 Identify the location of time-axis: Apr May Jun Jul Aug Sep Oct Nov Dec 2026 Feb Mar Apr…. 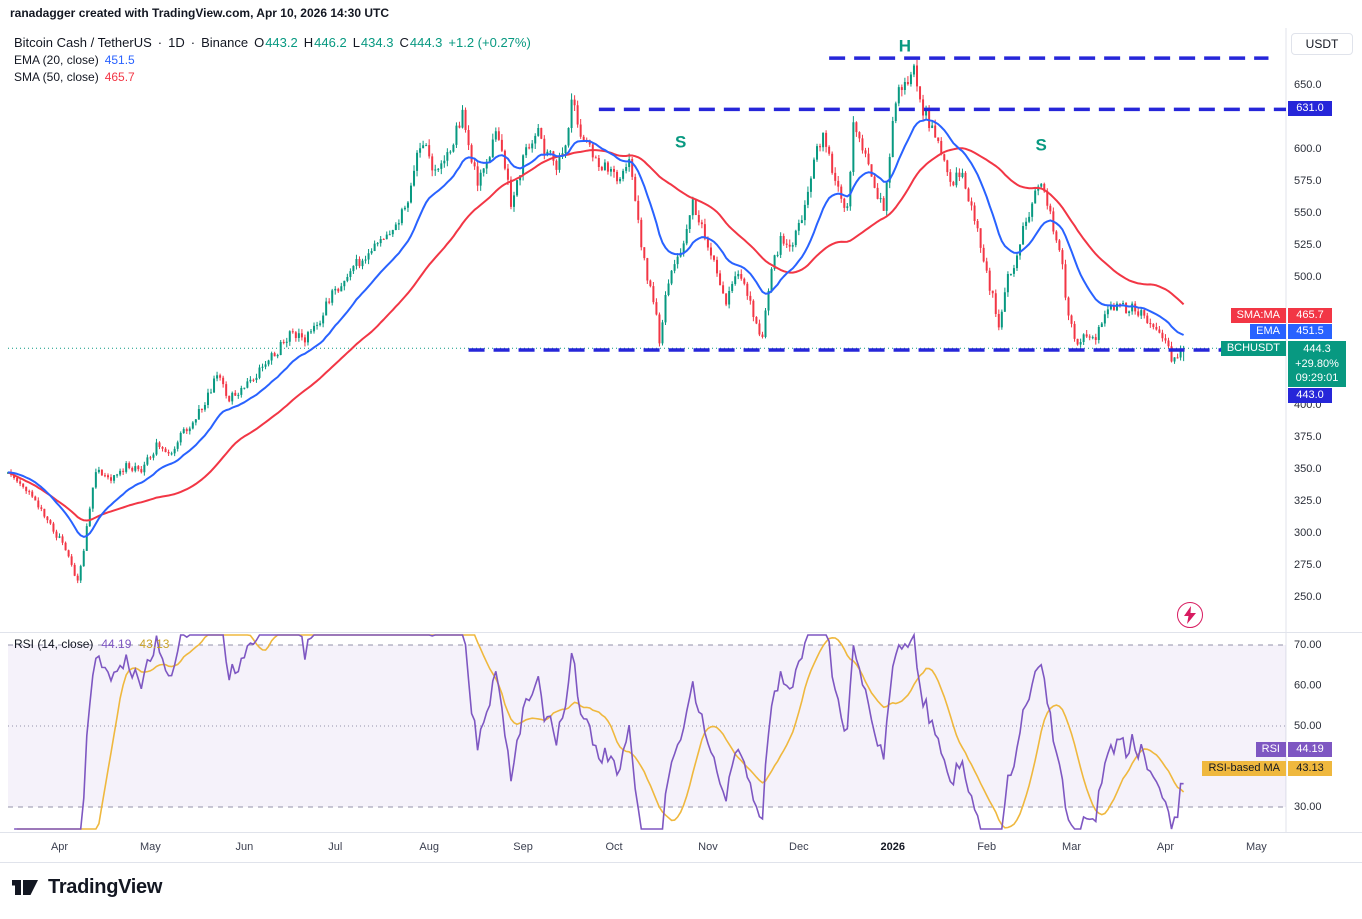
(659, 847).